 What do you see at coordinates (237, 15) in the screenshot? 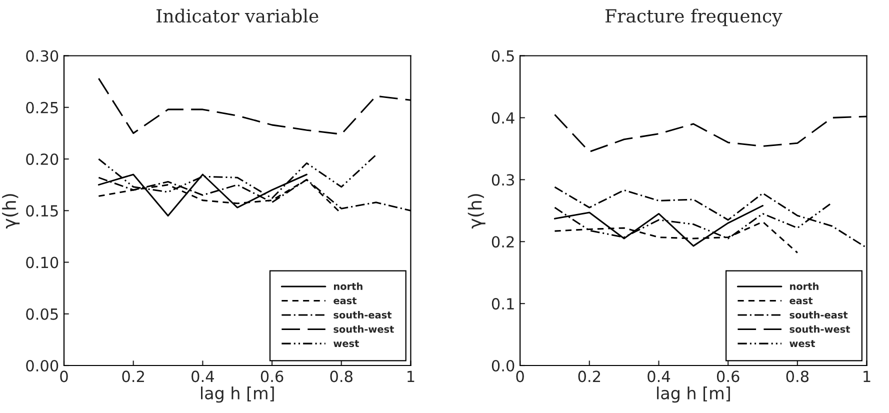
I see `chart-title: Indicator variable` at bounding box center [237, 15].